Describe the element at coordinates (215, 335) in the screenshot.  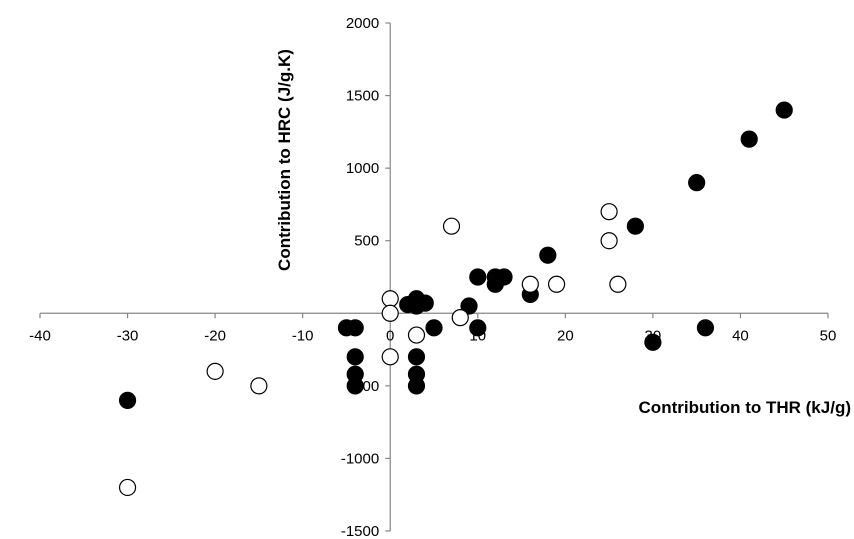
I see `x-tick-label: -20` at that location.